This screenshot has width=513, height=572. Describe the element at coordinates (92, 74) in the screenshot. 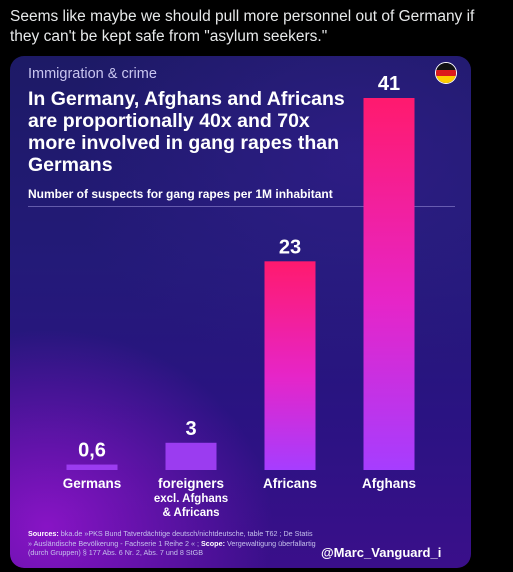

I see `category-kicker: Immigration & crime` at that location.